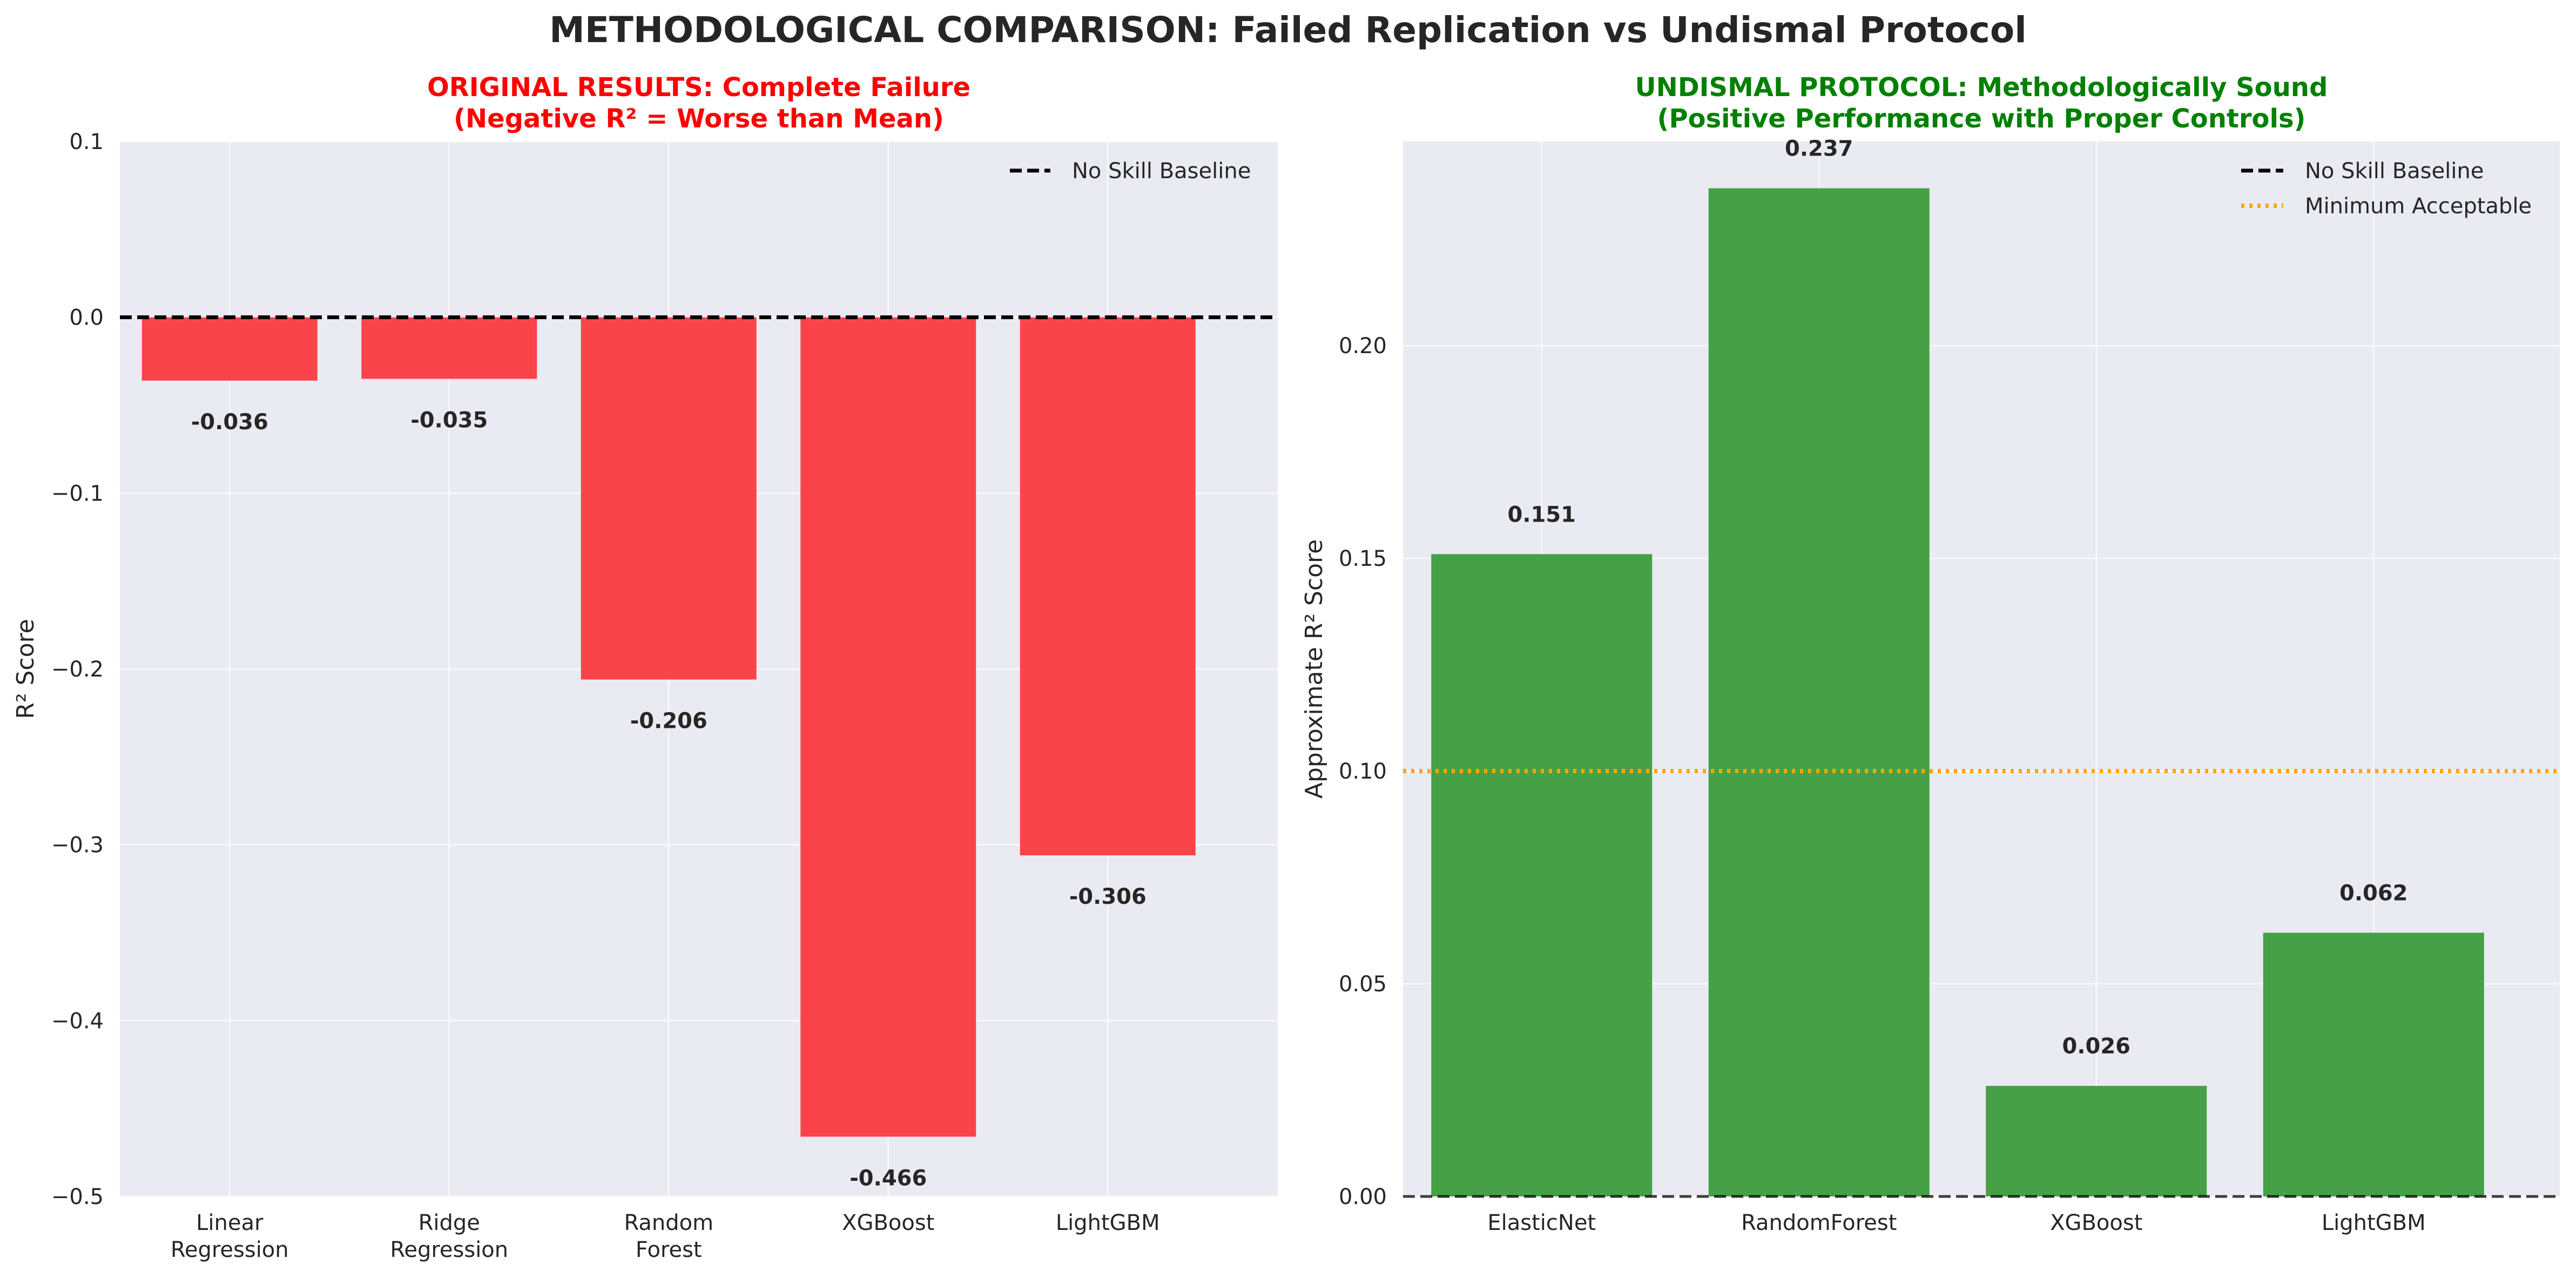 This screenshot has height=1278, width=2576. Describe the element at coordinates (1363, 1197) in the screenshot. I see `y-tick-label: 0.00` at that location.